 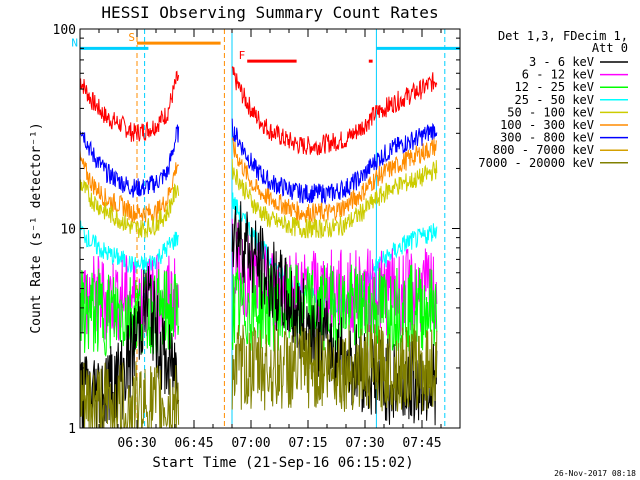 I want to click on legend-label: 50 - 100 keV, so click(x=550, y=112).